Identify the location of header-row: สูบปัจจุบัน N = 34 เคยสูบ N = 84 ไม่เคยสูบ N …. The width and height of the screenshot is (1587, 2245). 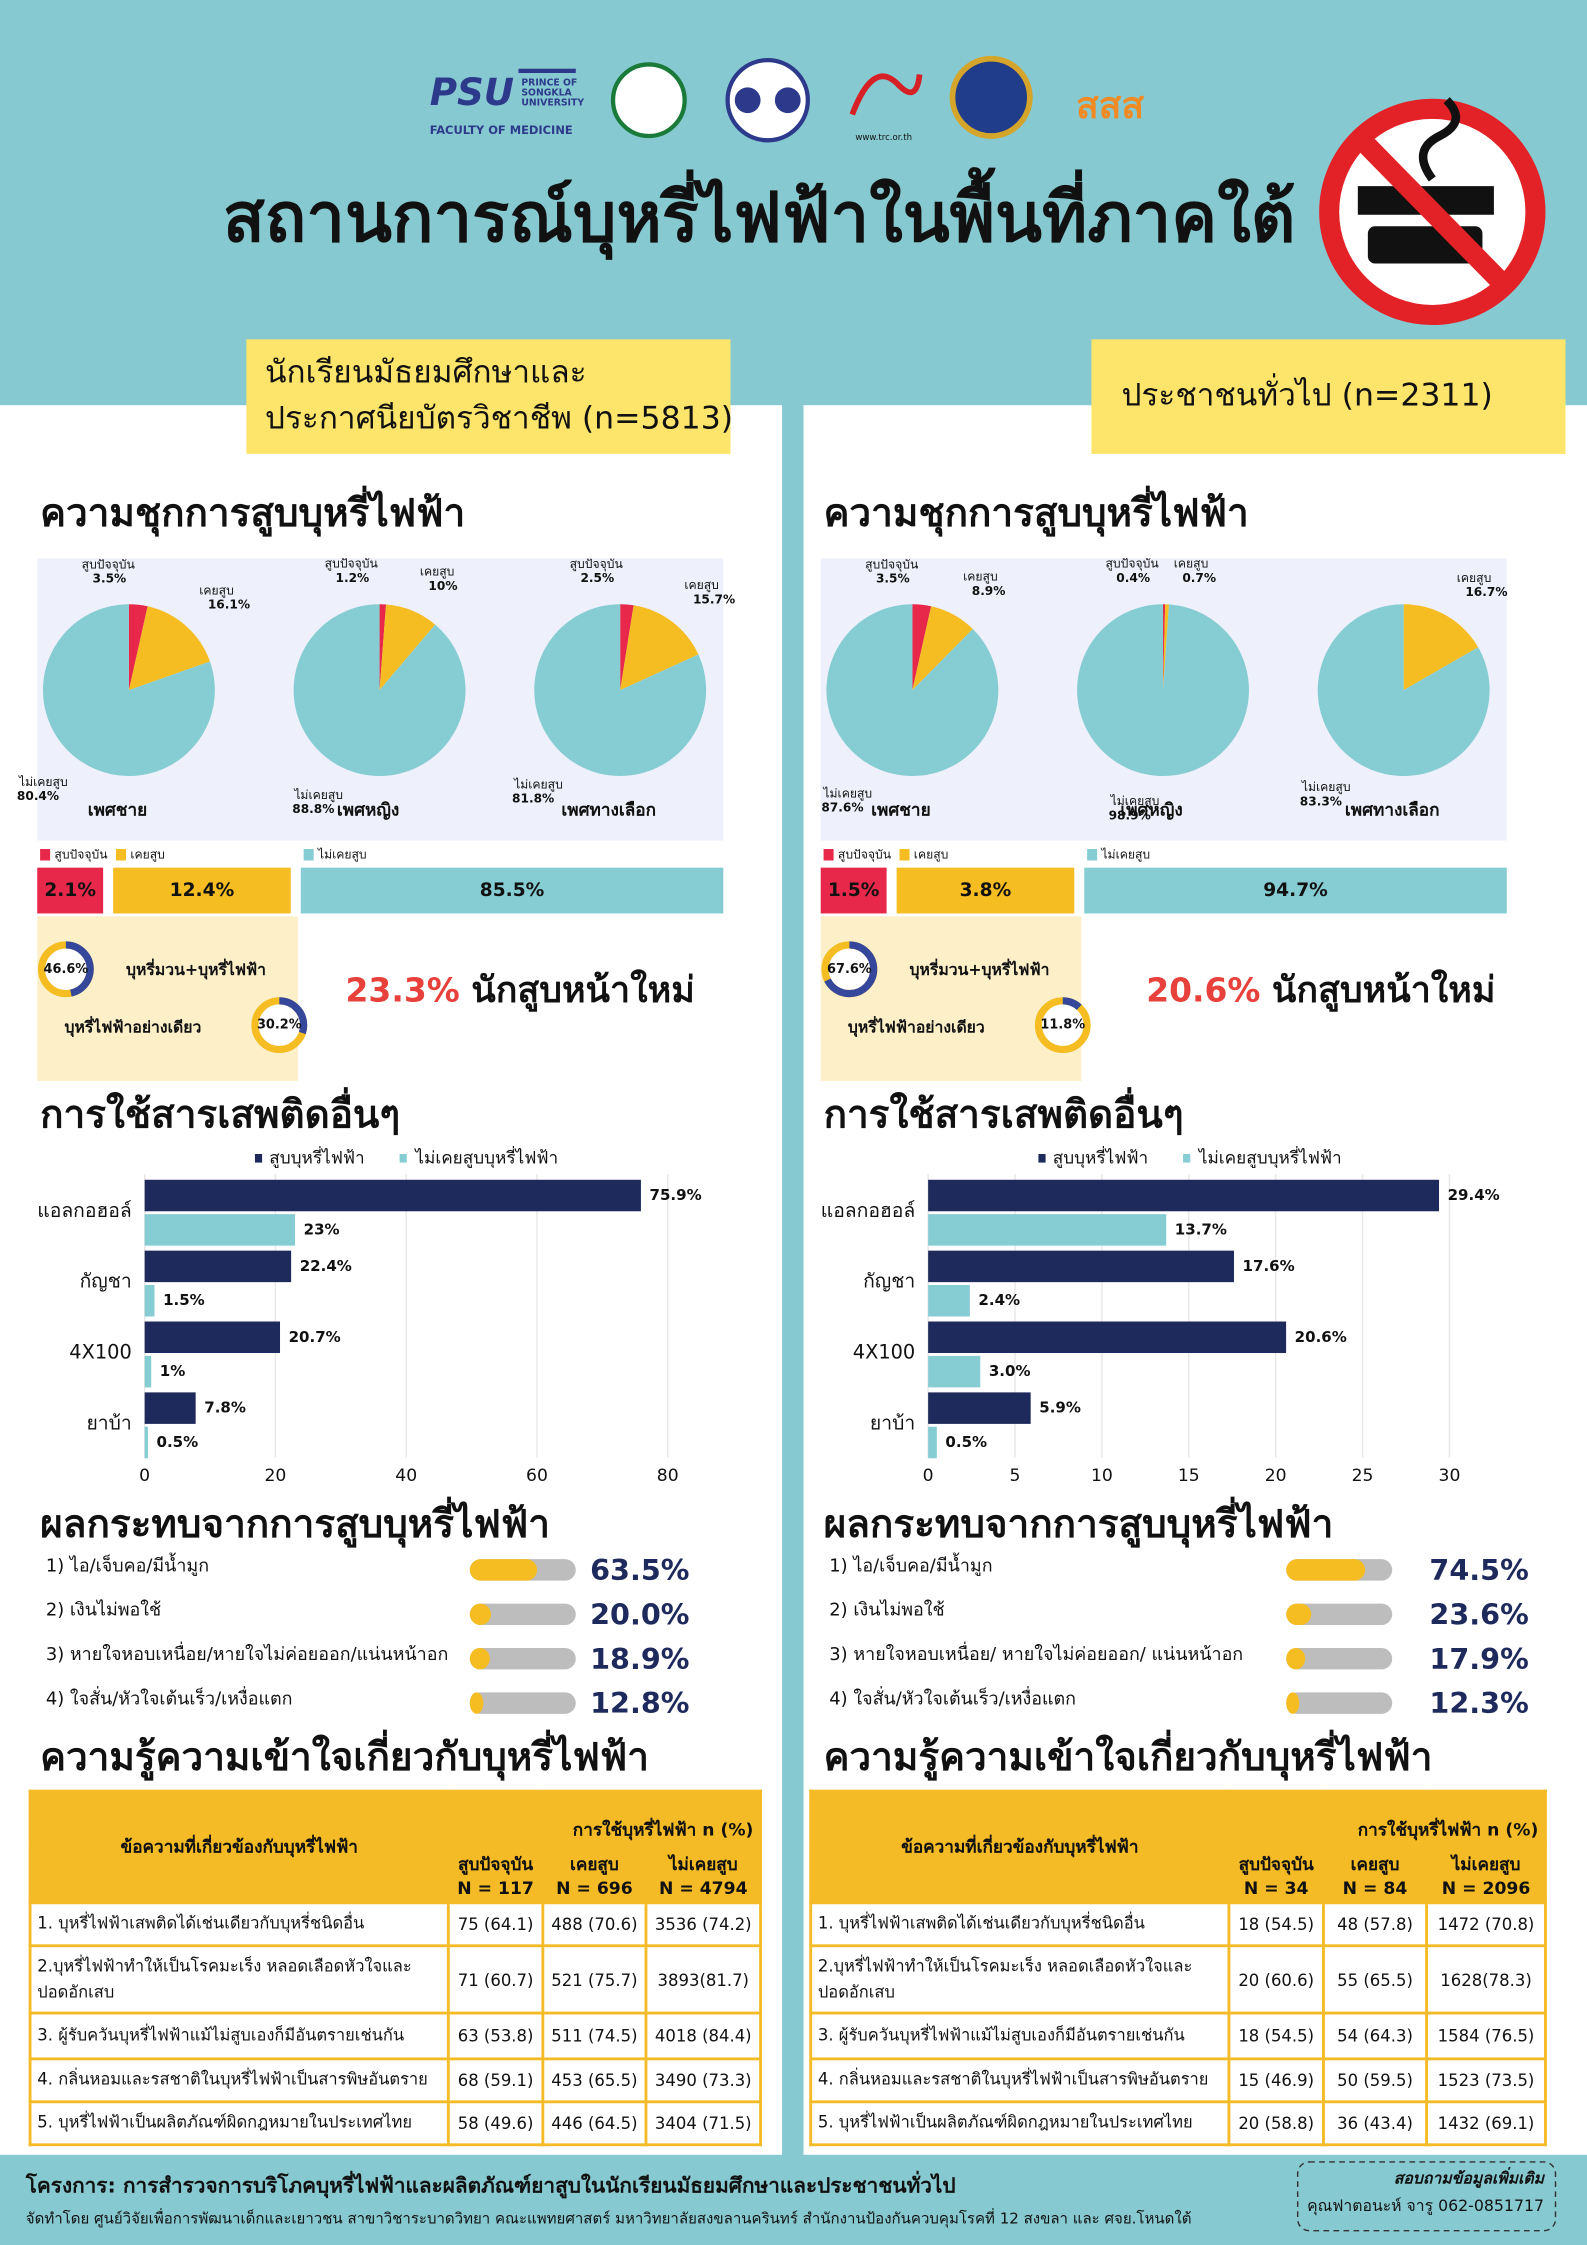
(1179, 1874).